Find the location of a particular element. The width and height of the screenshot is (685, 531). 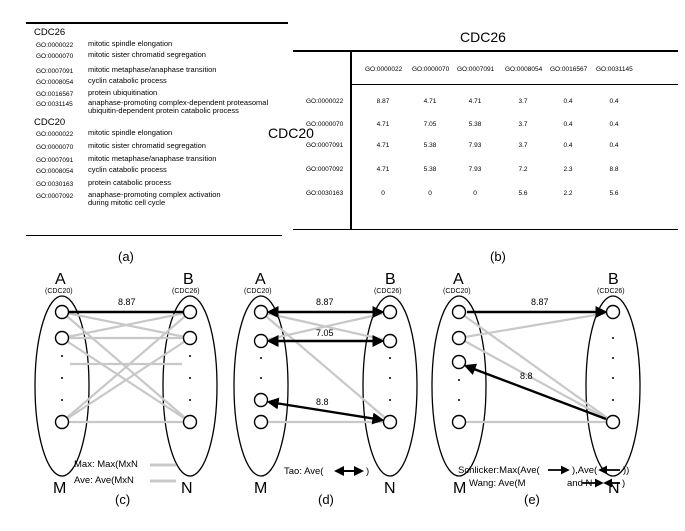

panel-a-group-title: CDC26 is located at coordinates (50, 32).